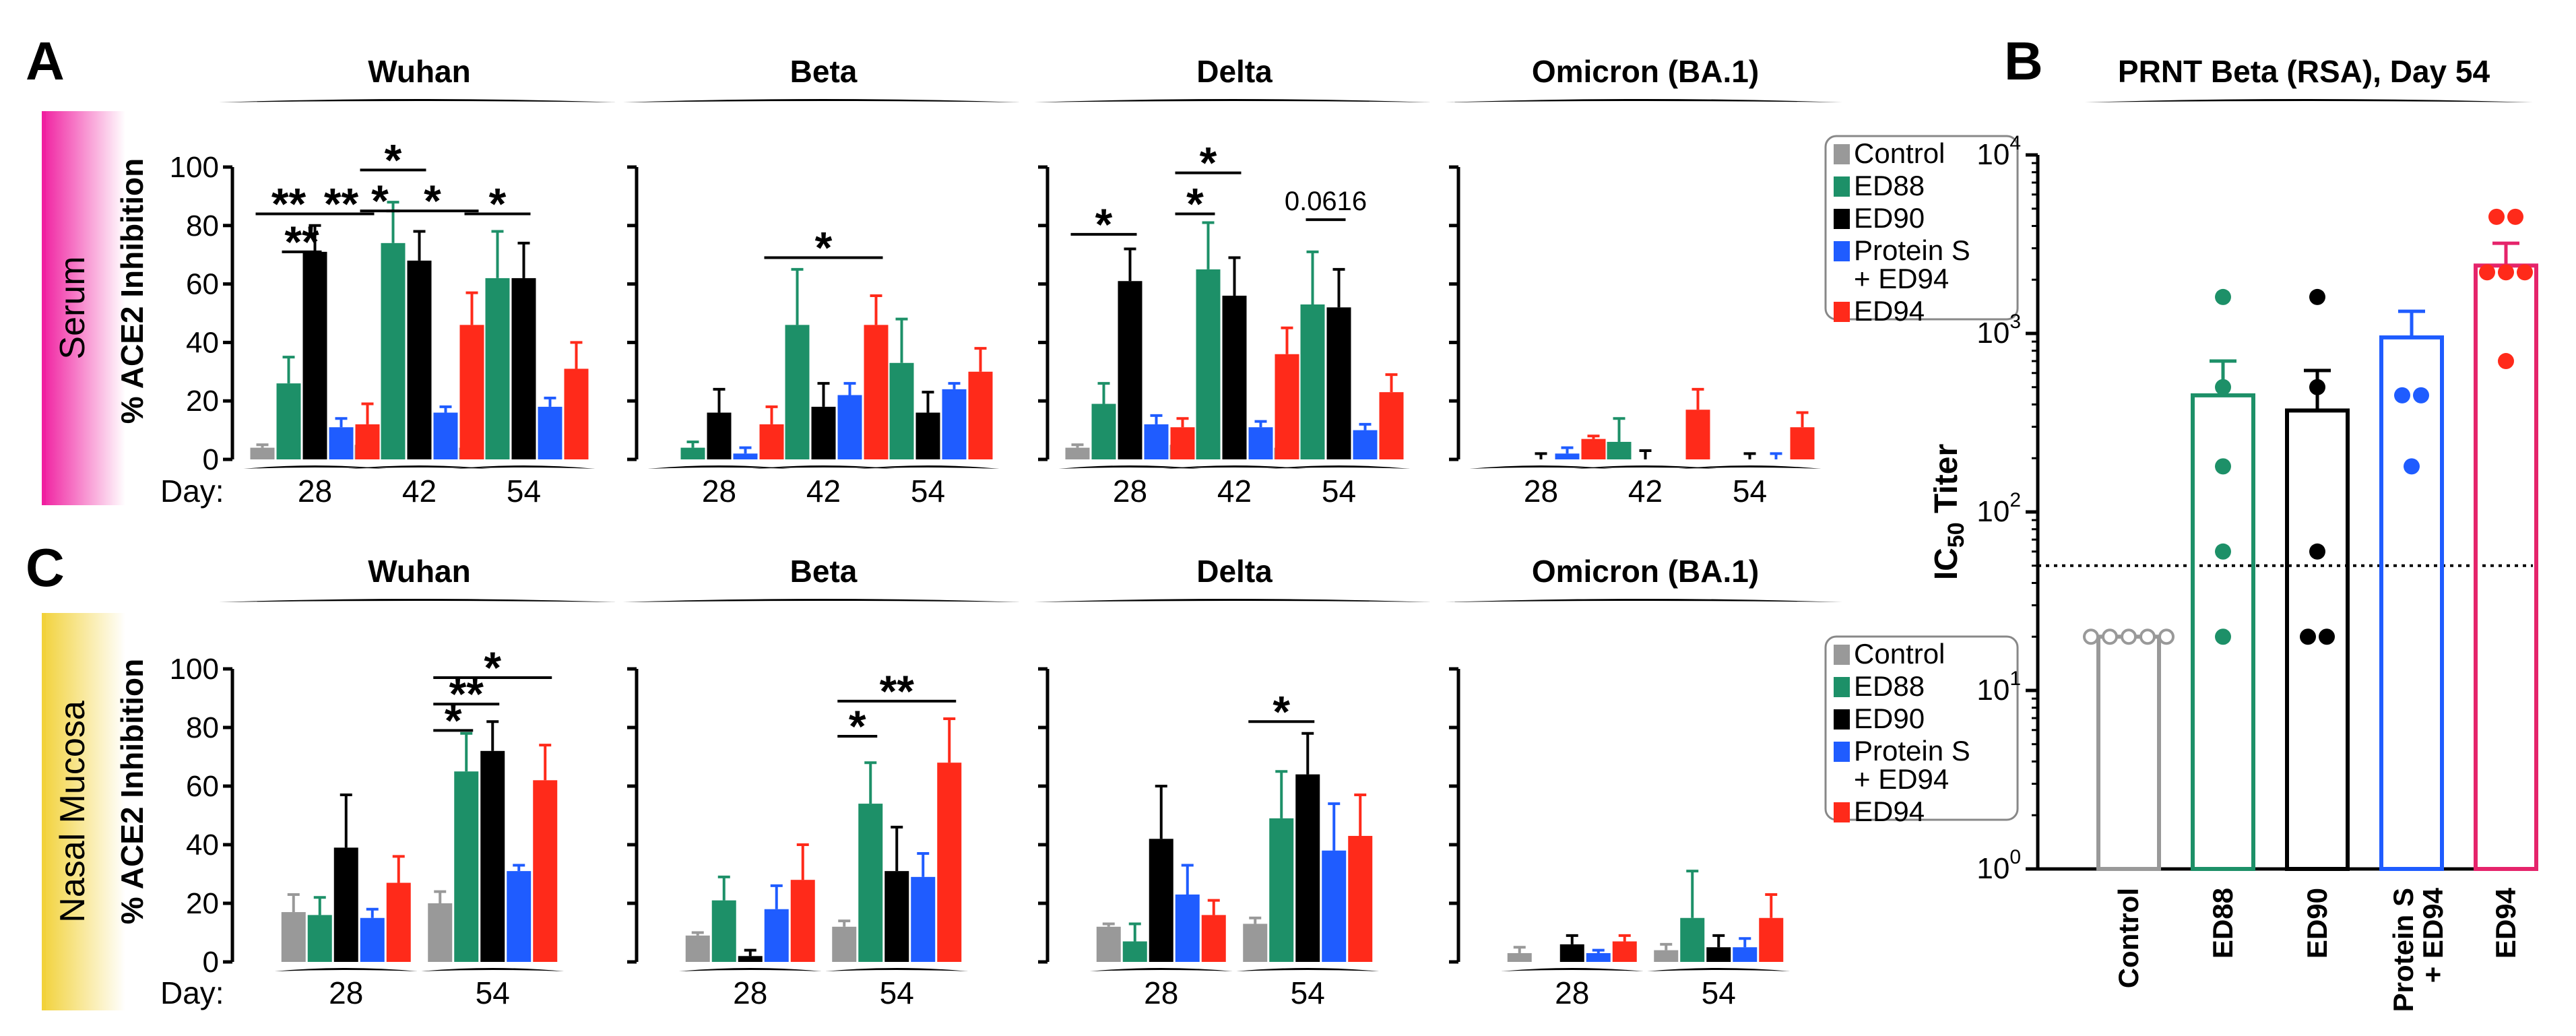 The image size is (2576, 1036). Describe the element at coordinates (1890, 811) in the screenshot. I see `legend-label-ed94: ED94` at that location.